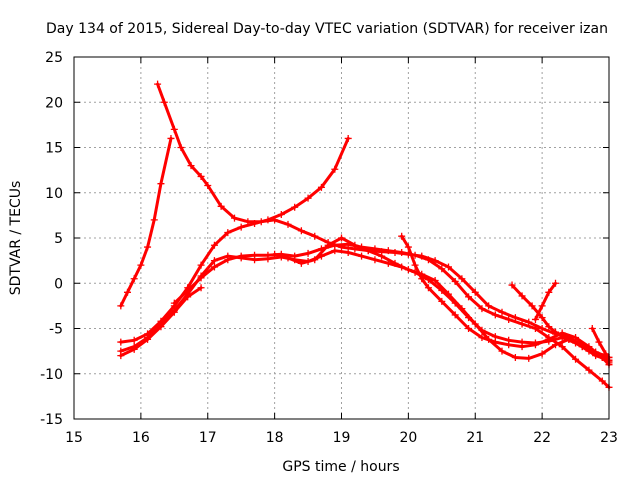 This screenshot has width=640, height=480. Describe the element at coordinates (408, 438) in the screenshot. I see `x-tick-label: 20` at that location.